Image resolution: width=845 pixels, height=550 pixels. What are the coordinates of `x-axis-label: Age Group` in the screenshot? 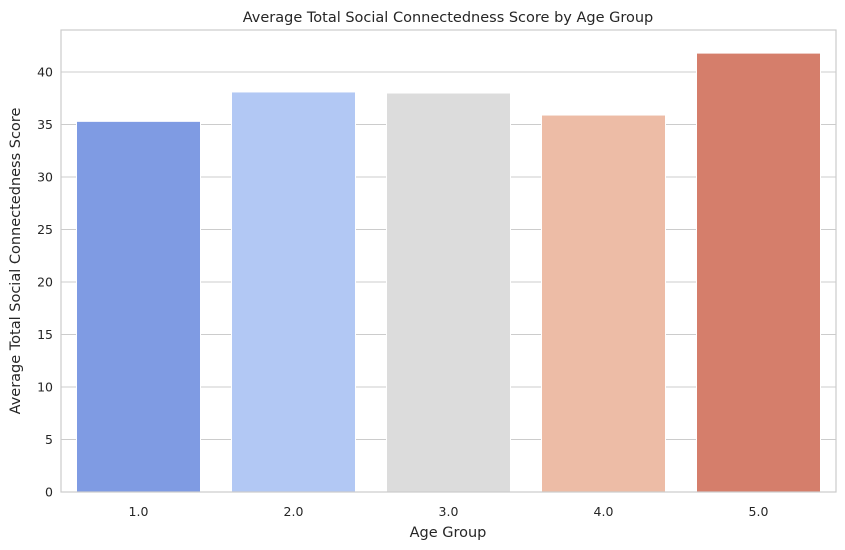 It's located at (448, 533).